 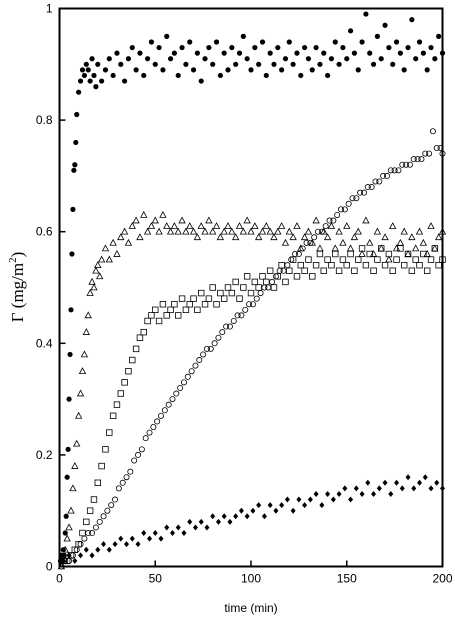 I want to click on svg-text: Γ (mg/m2), so click(x=17, y=287).